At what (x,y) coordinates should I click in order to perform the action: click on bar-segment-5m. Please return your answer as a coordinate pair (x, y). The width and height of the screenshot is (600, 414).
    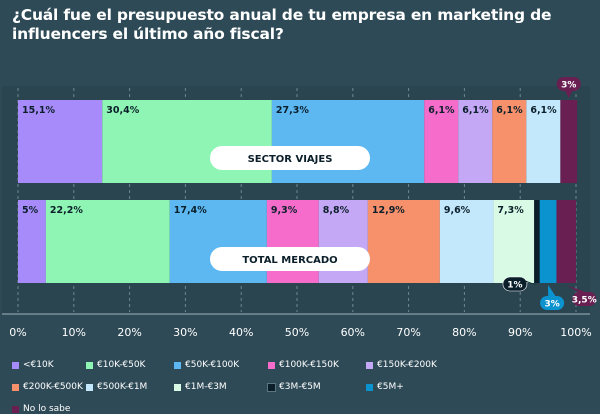
    Looking at the image, I should click on (548, 241).